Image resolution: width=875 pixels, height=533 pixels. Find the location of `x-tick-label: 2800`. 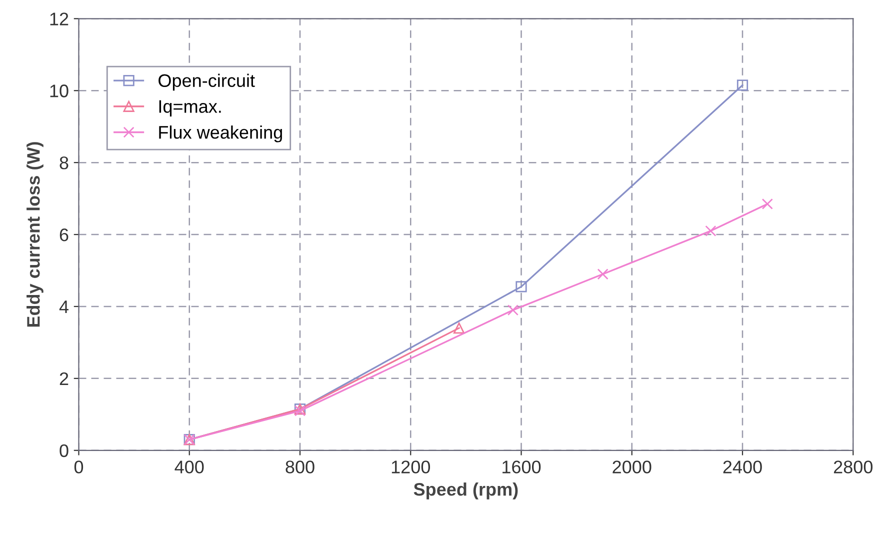

x-tick-label: 2800 is located at coordinates (853, 467).